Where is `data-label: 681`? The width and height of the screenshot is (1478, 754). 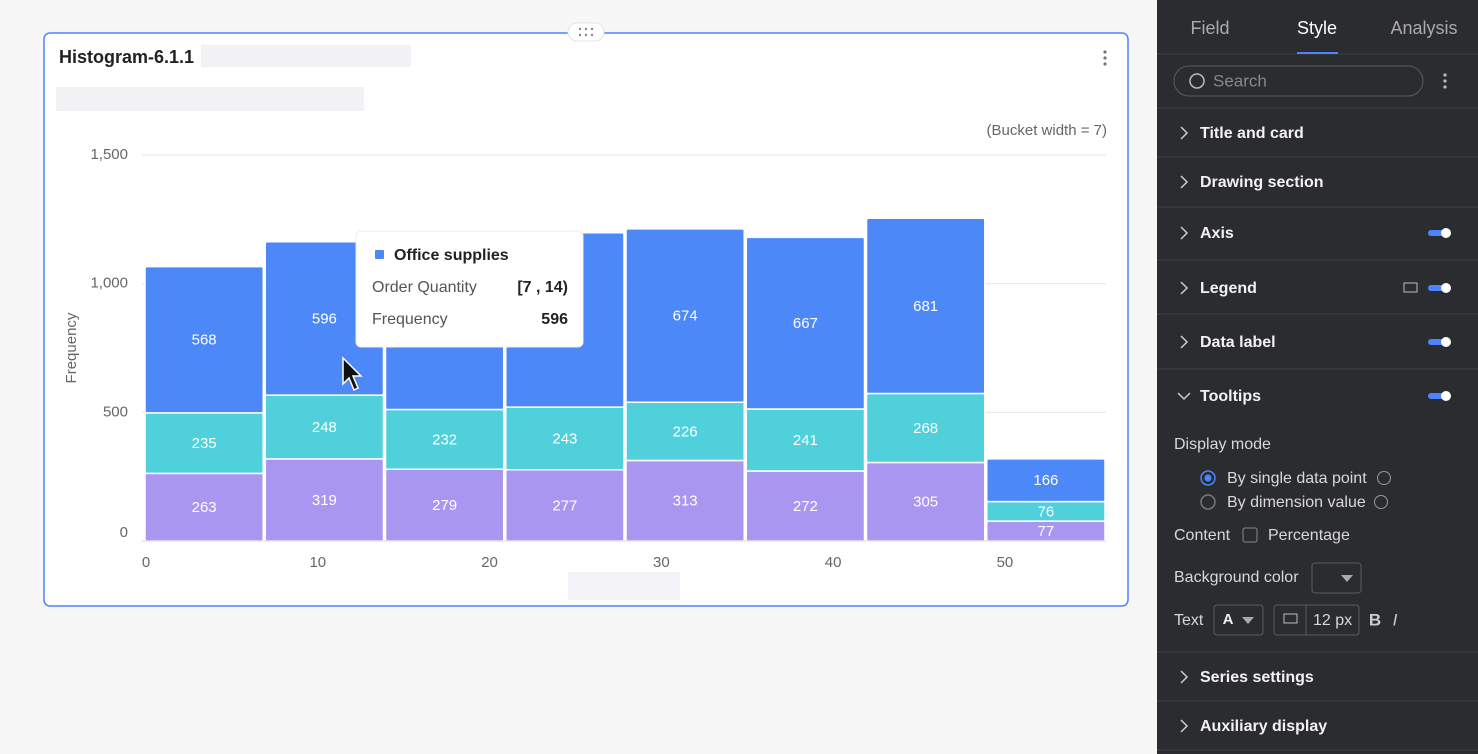 data-label: 681 is located at coordinates (925, 306).